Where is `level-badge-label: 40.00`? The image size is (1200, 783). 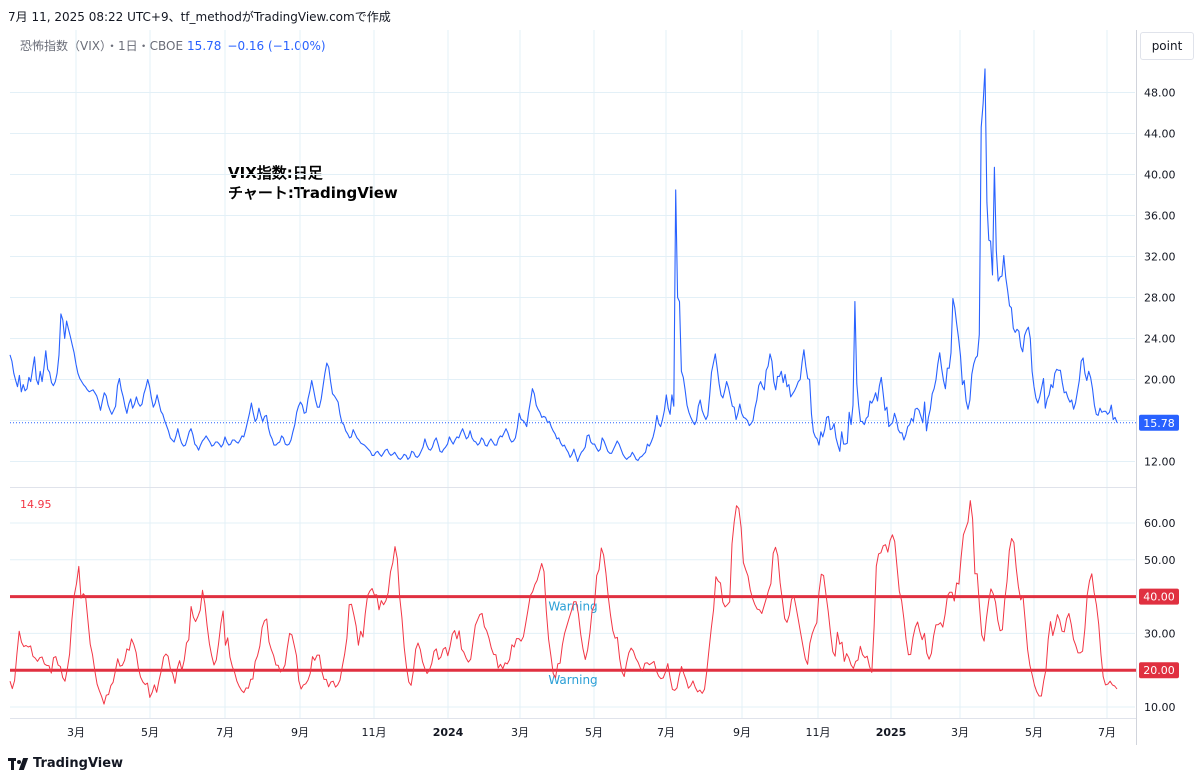
level-badge-label: 40.00 is located at coordinates (1159, 597).